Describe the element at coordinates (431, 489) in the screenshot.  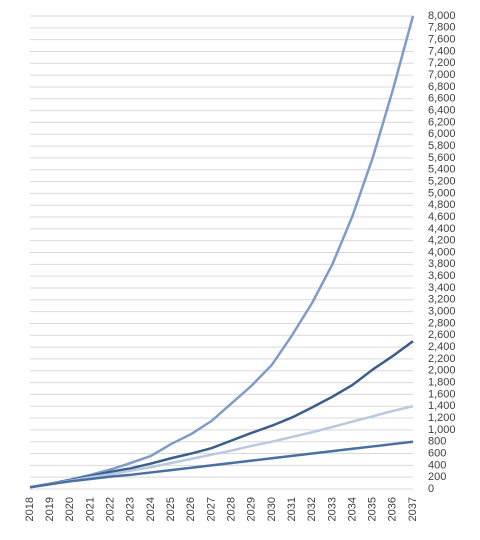
I see `y-tick-label: 0` at that location.